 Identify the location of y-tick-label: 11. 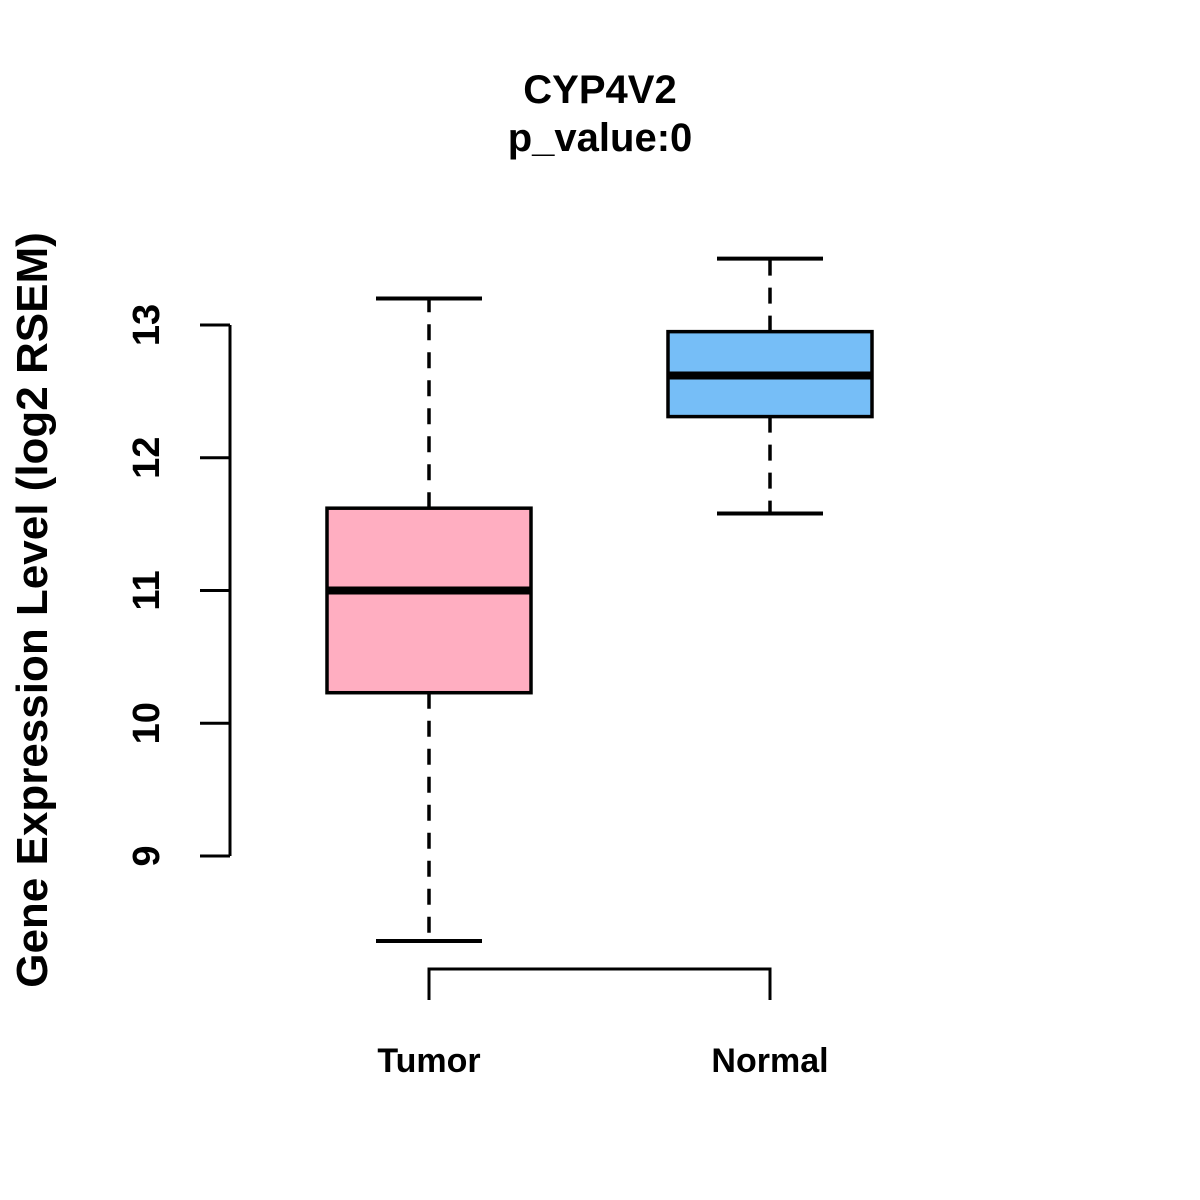
(147, 590).